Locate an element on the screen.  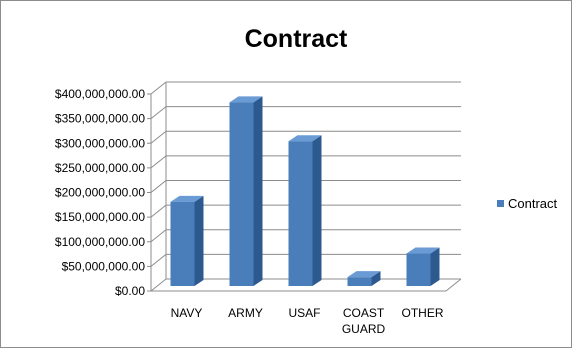
x-tick-label: USAF is located at coordinates (304, 313).